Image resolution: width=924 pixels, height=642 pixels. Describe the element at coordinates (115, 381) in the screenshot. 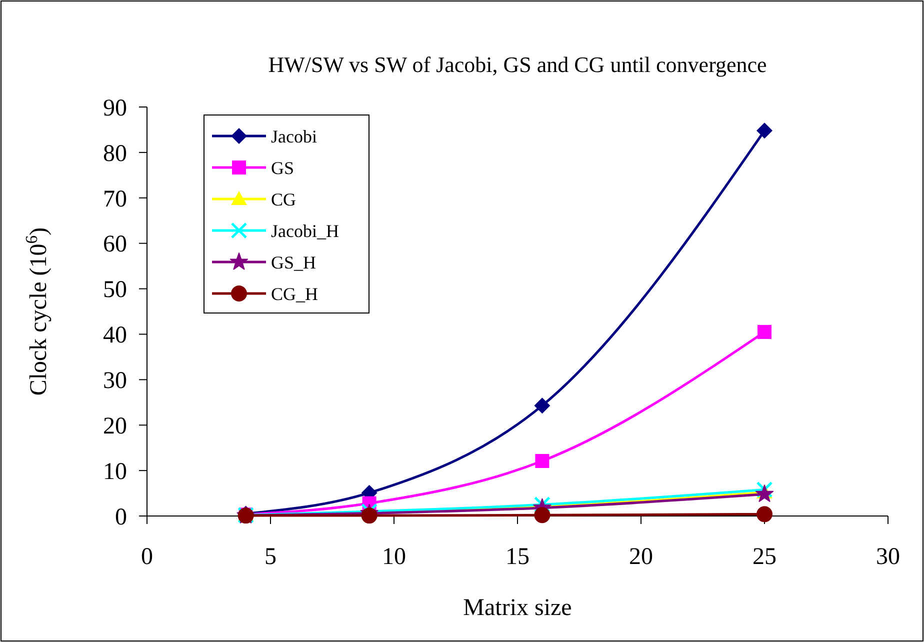

I see `y-tick-label: 30` at that location.